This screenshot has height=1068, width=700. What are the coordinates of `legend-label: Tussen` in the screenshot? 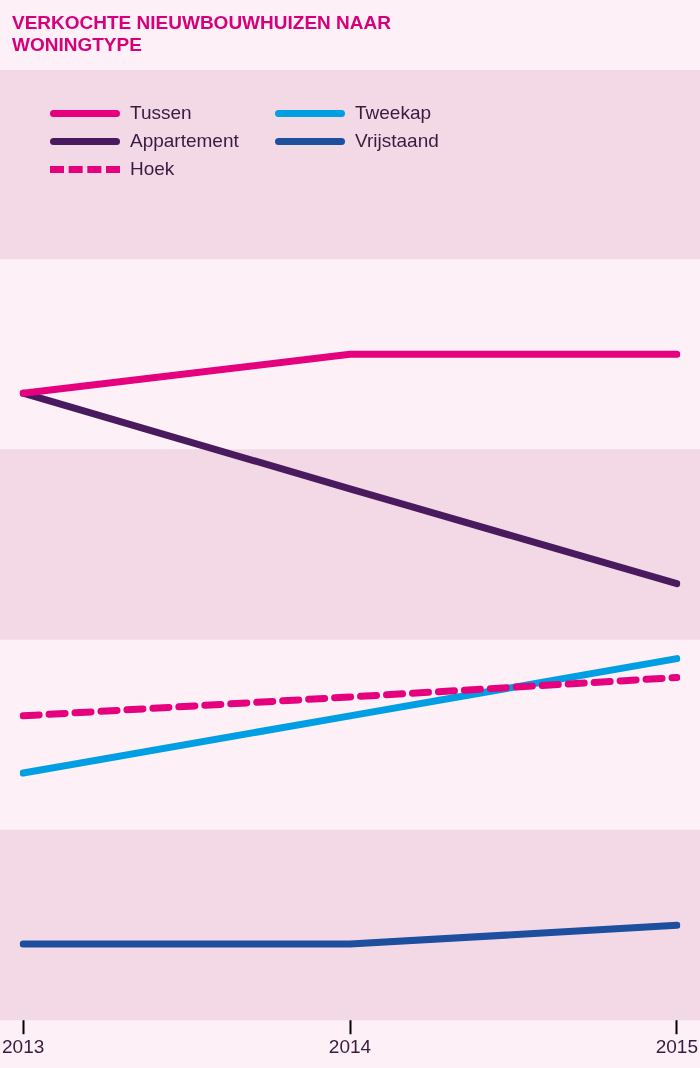 It's located at (161, 113).